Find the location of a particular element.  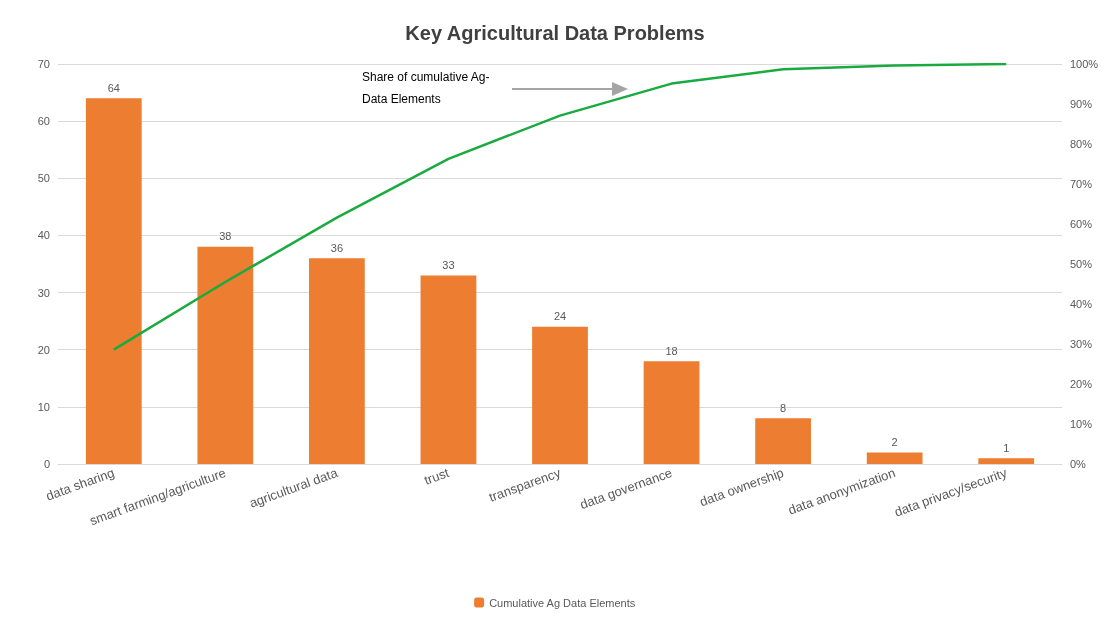

data-label: 33 is located at coordinates (448, 264).